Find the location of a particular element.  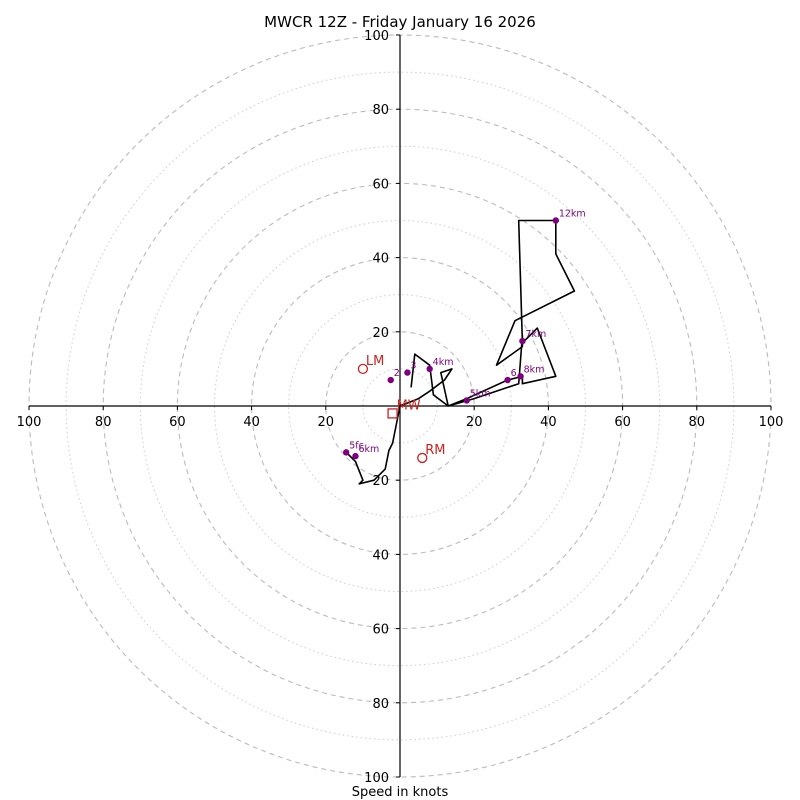

storm-motion-label: LM is located at coordinates (375, 361).